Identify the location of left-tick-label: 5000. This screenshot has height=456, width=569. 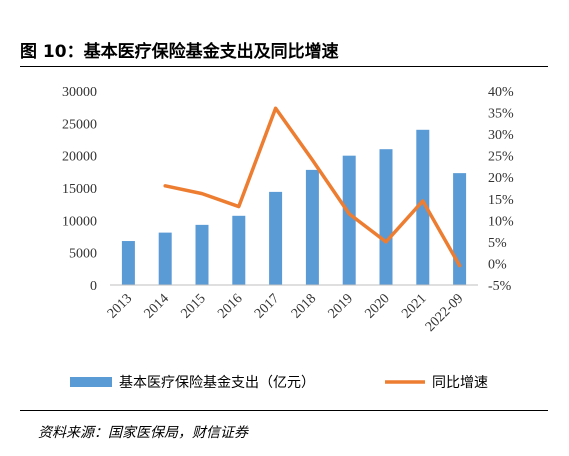
(83, 254).